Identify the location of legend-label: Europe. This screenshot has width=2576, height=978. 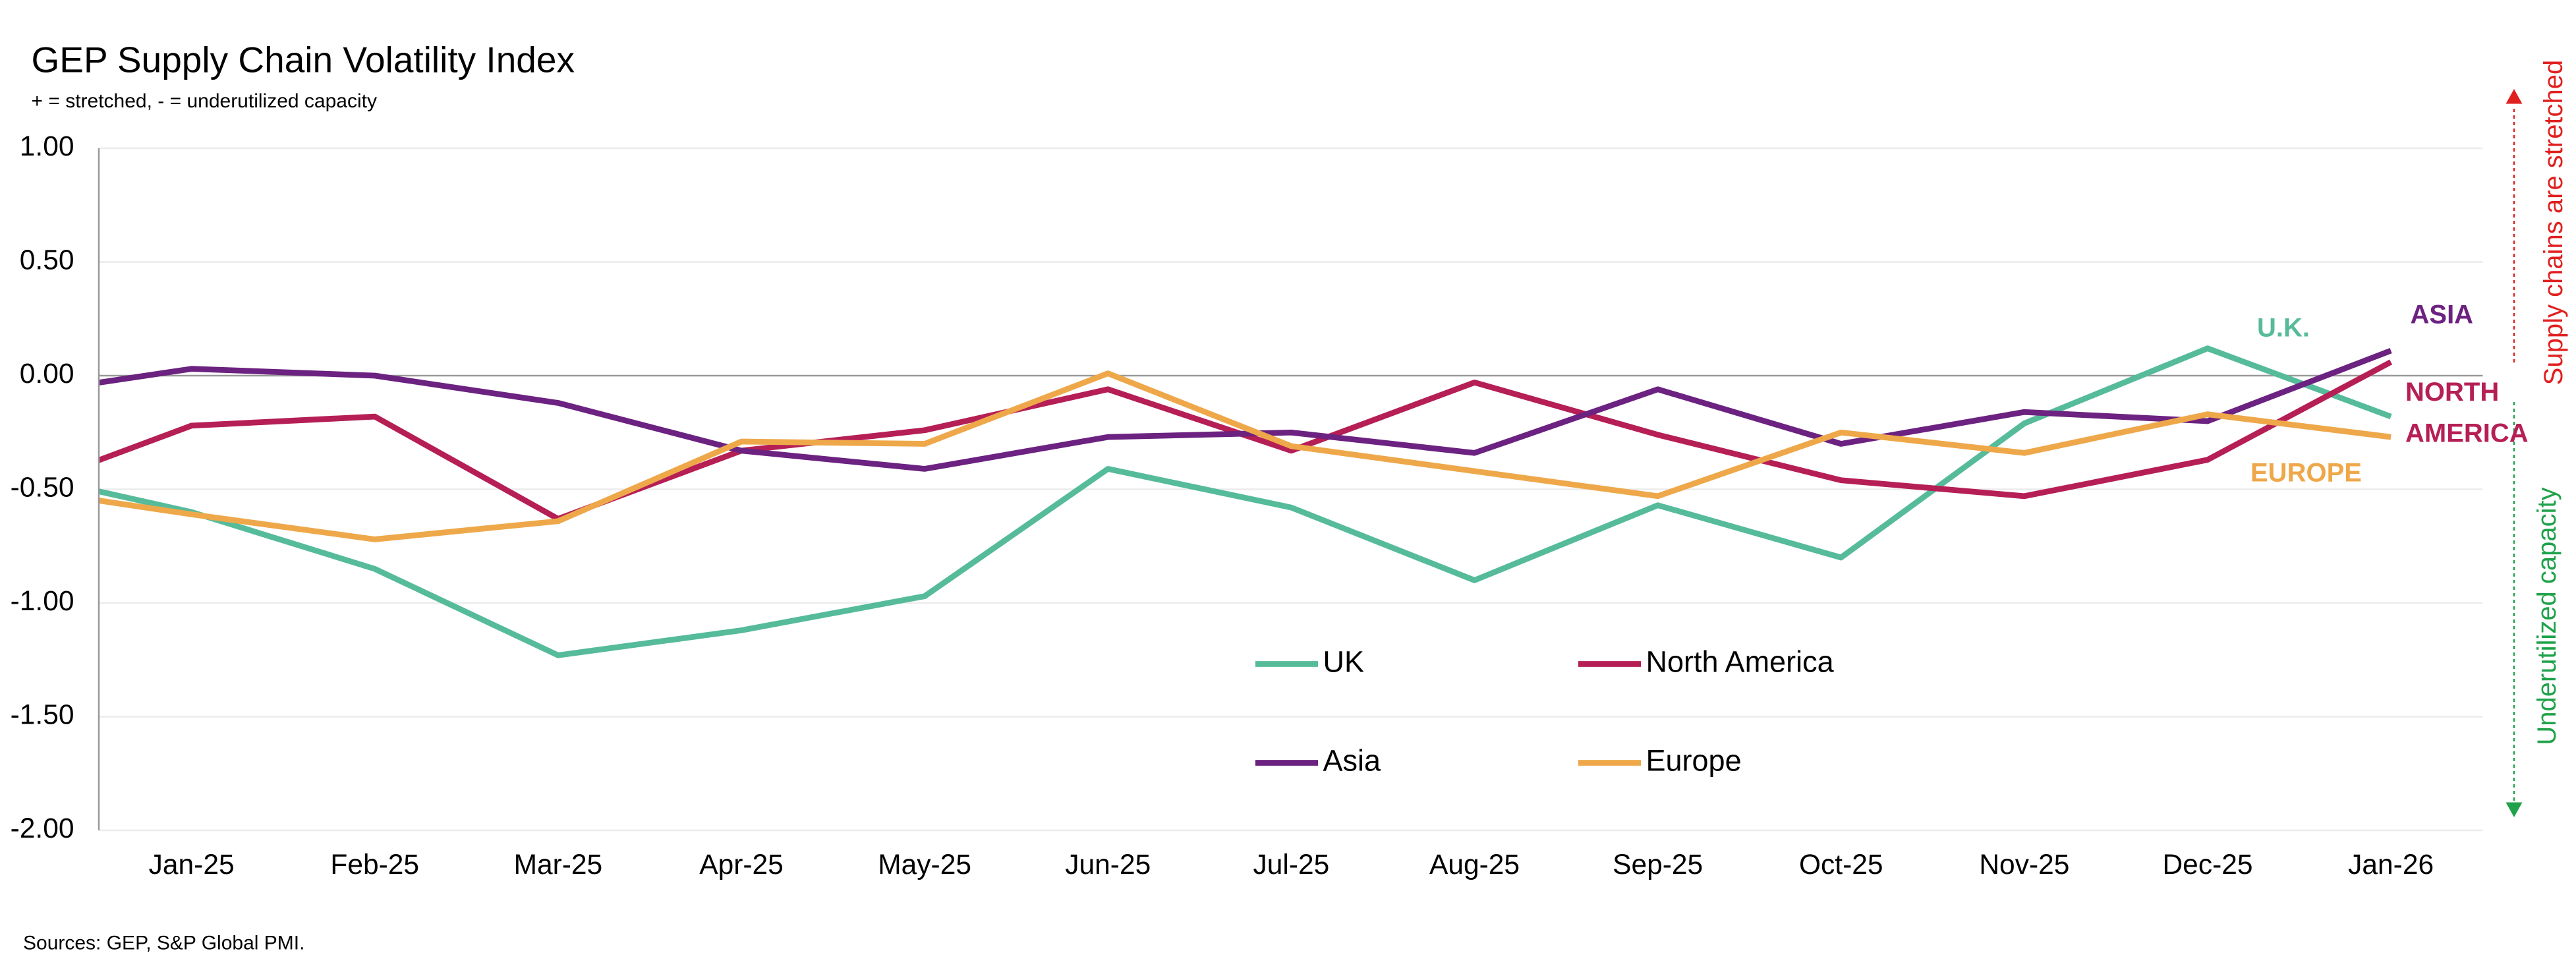
(1694, 760).